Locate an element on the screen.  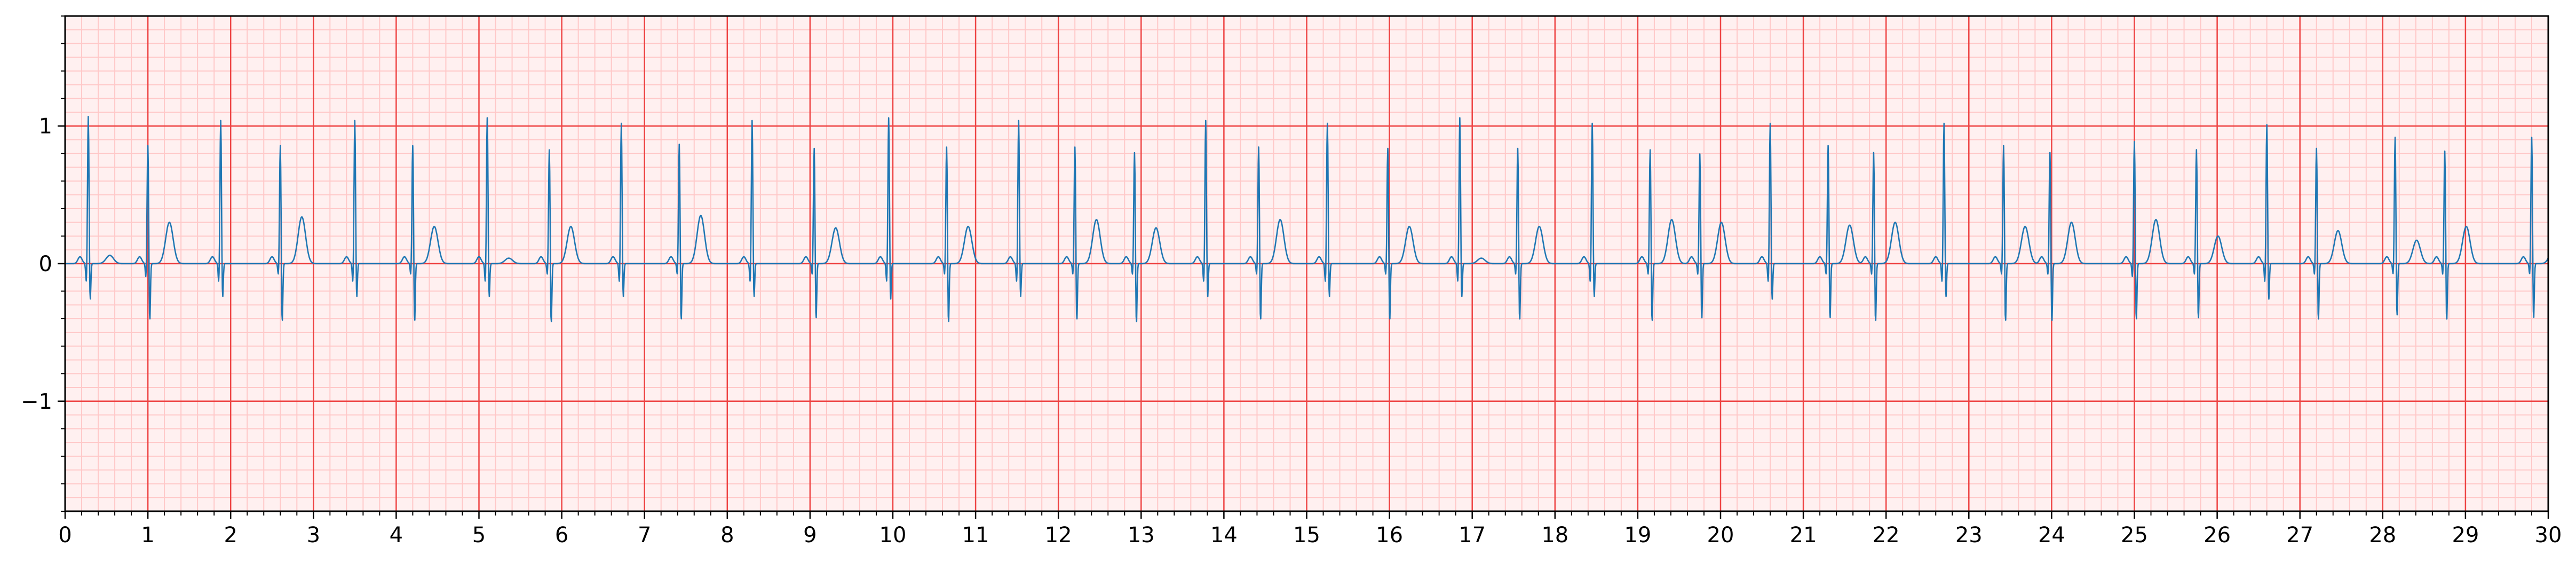
x-tick-label: 24 is located at coordinates (2051, 535).